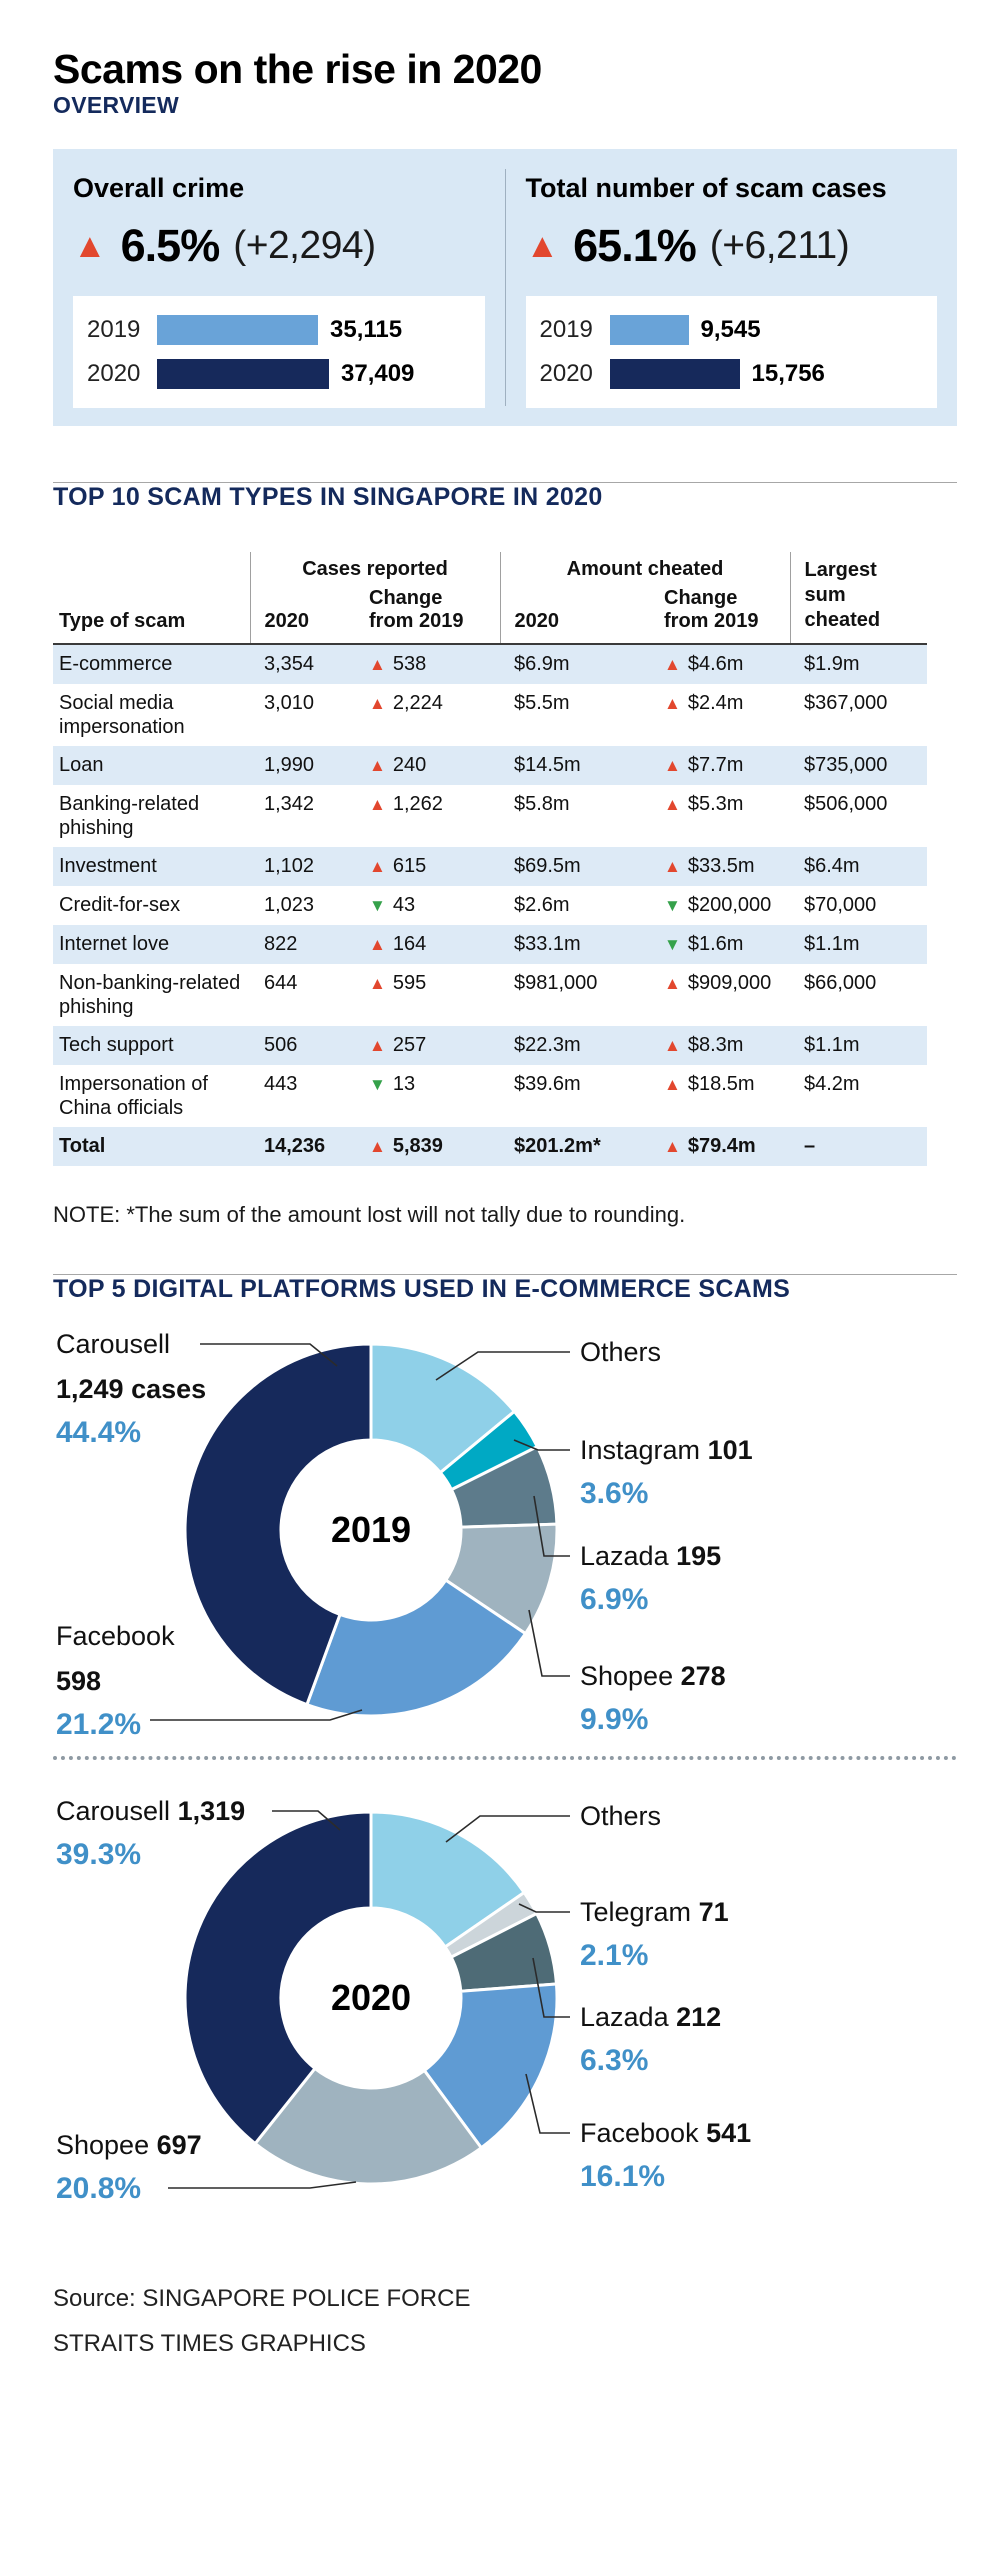 The width and height of the screenshot is (990, 2562). I want to click on platform-name: Facebook, so click(639, 2133).